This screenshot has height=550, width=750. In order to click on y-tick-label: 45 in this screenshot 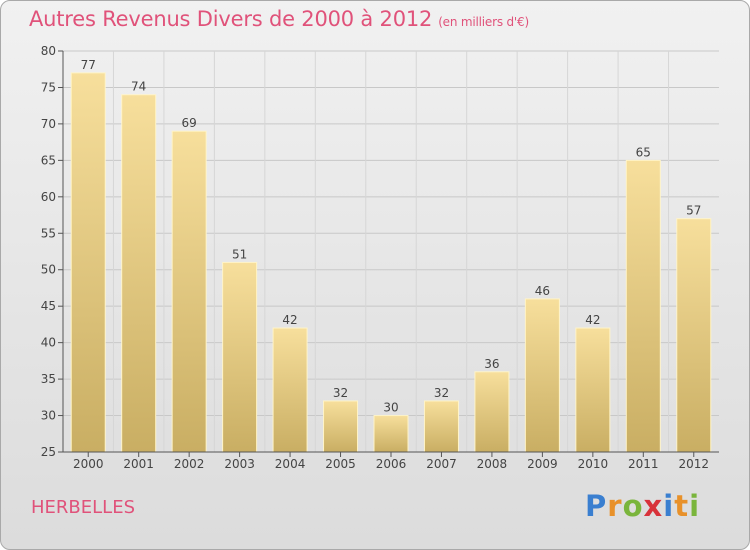, I will do `click(48, 306)`.